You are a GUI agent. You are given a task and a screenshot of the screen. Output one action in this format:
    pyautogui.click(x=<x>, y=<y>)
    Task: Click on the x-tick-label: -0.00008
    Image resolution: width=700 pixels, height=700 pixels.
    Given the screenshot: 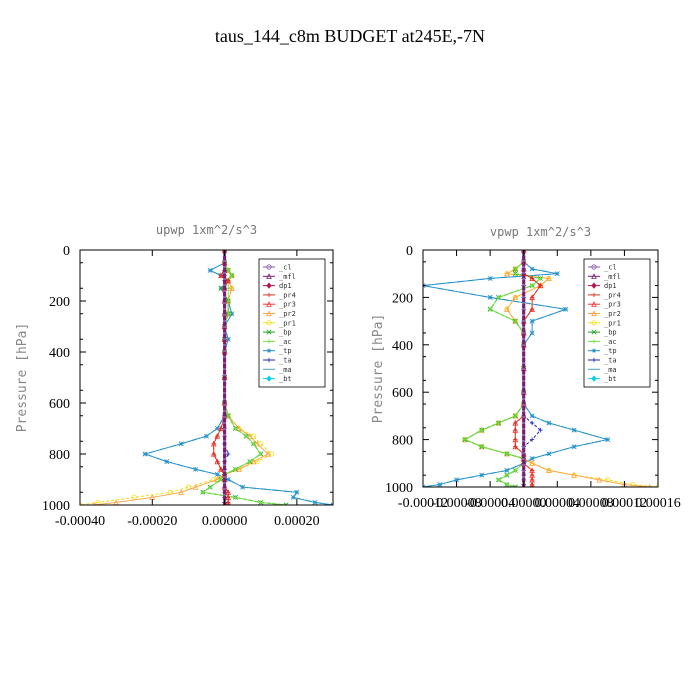 What is the action you would take?
    pyautogui.click(x=456, y=503)
    